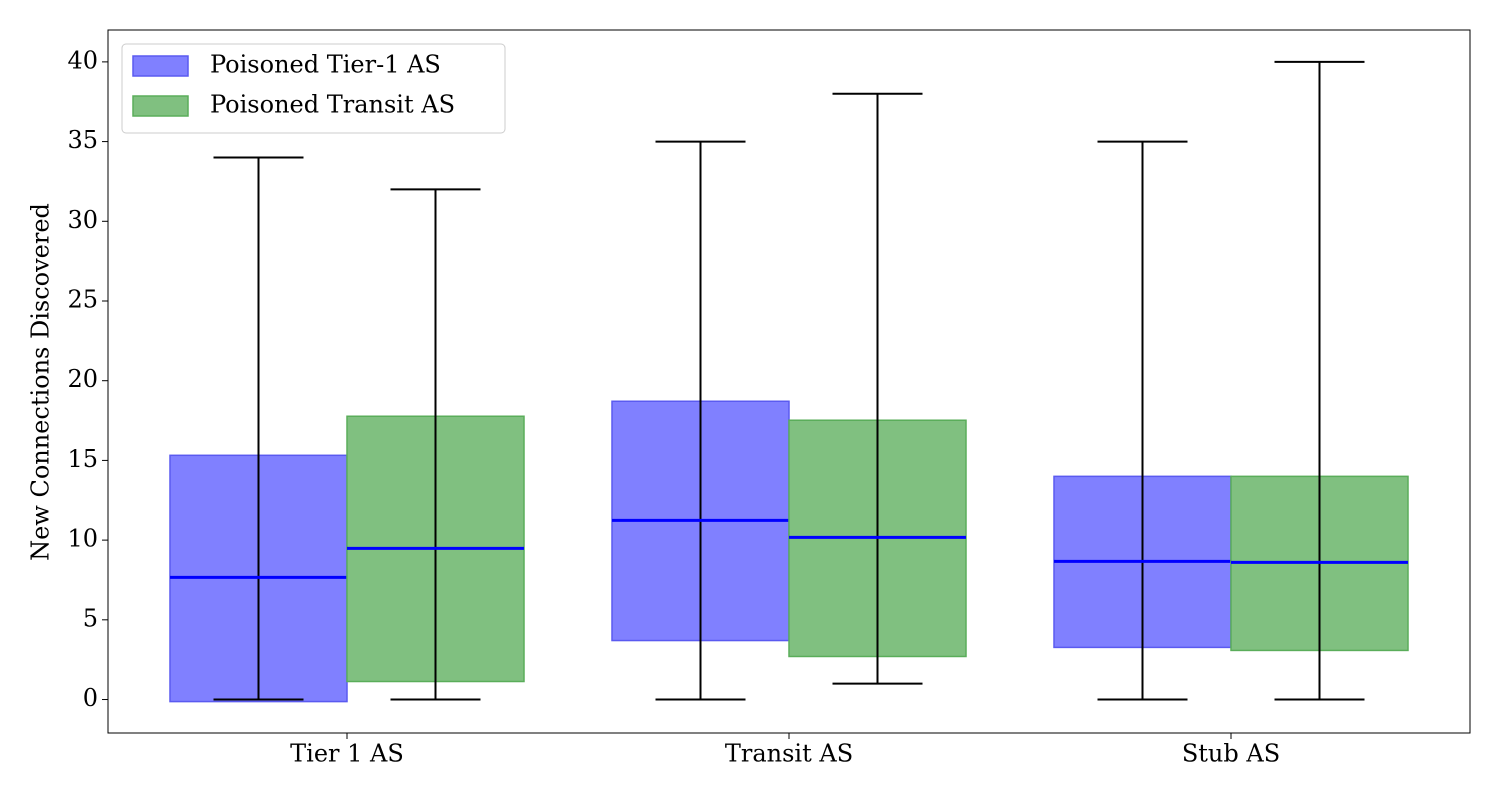  What do you see at coordinates (332, 105) in the screenshot?
I see `legend-label: Poisoned Transit AS` at bounding box center [332, 105].